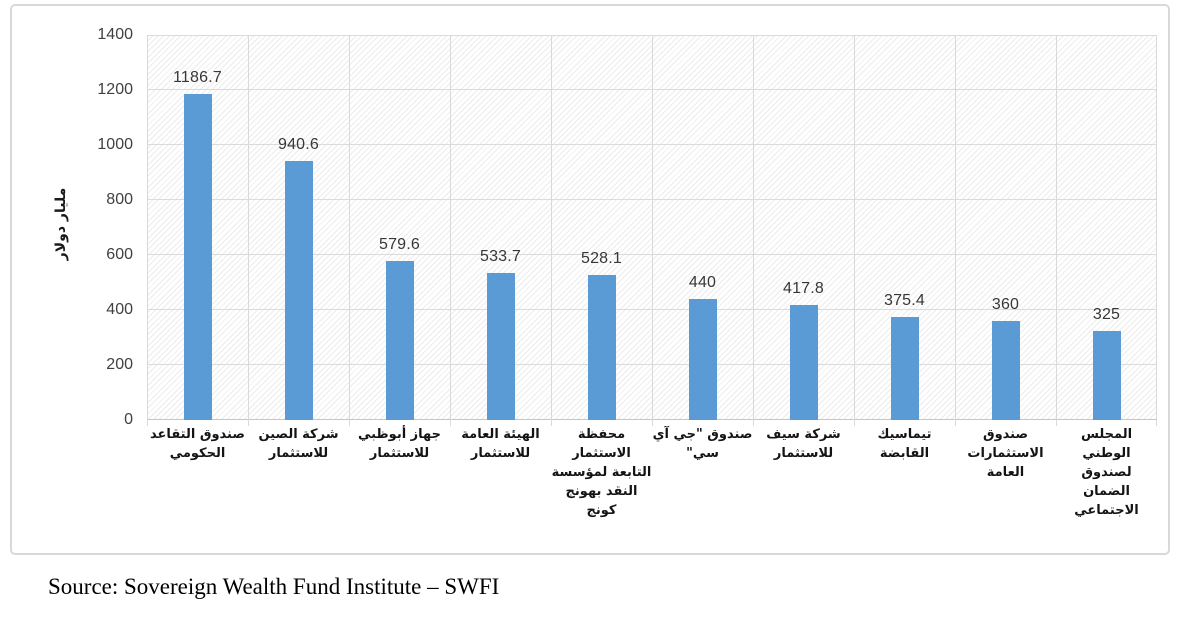  I want to click on y-tick-label: 400, so click(119, 309).